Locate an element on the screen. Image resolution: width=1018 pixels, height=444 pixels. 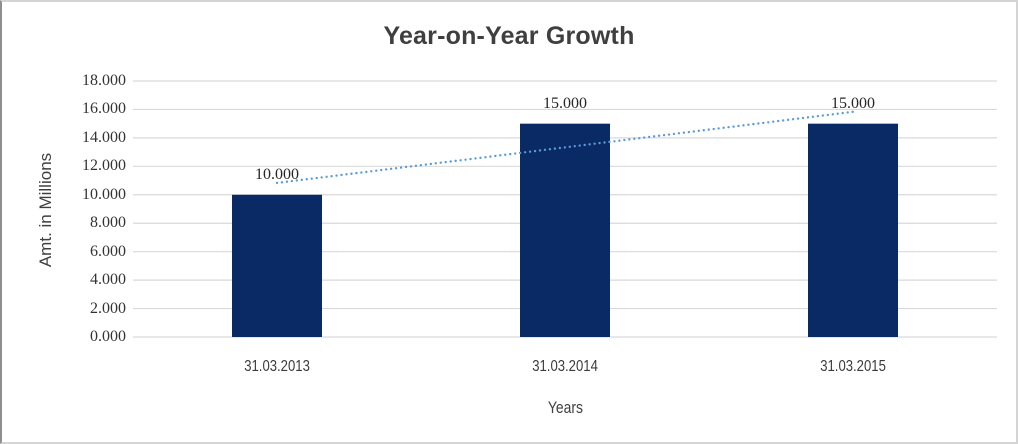
x-tick-text: 31.03.2013 is located at coordinates (277, 366).